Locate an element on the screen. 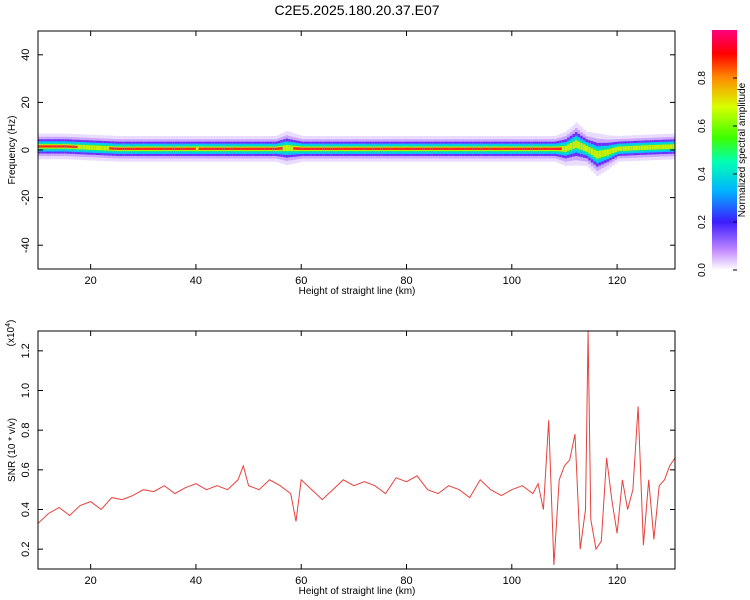  colorbar-tick-label: 0.4 is located at coordinates (702, 174).